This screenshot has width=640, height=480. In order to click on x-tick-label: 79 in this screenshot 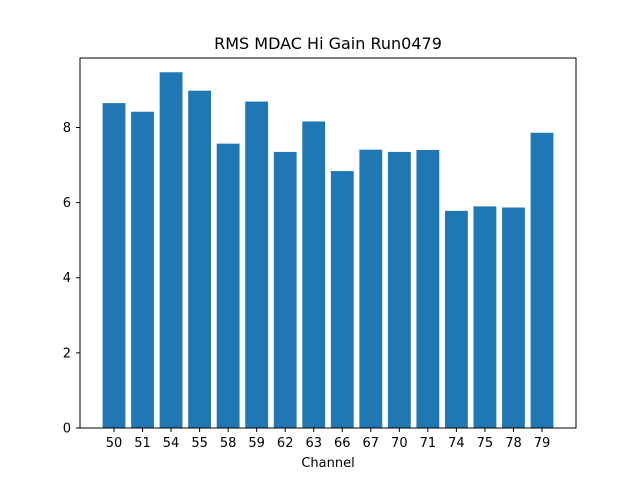, I will do `click(542, 443)`.